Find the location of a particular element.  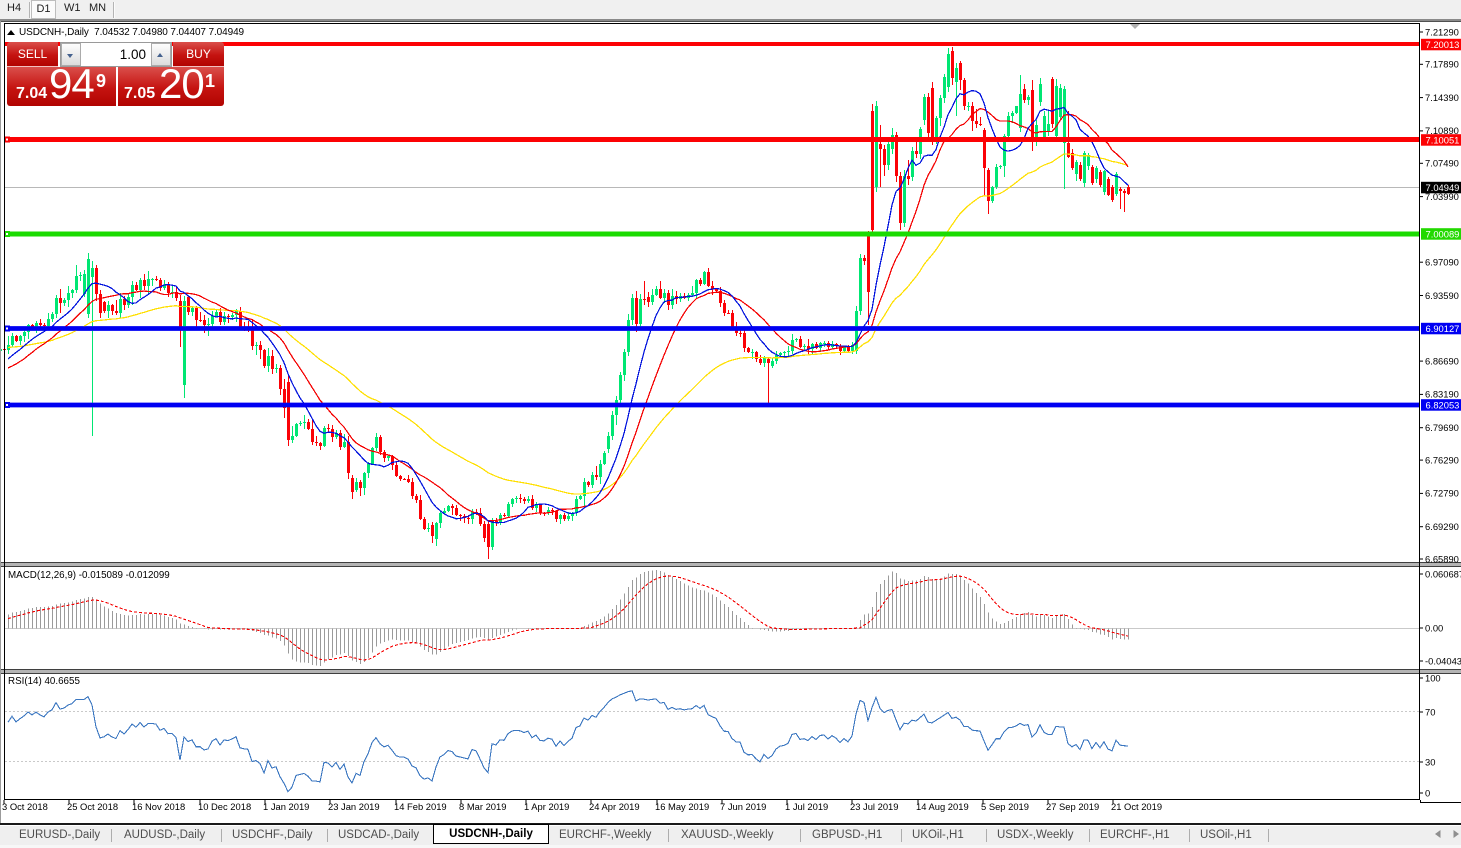

svg-text: 14 Aug 2019 is located at coordinates (942, 806).